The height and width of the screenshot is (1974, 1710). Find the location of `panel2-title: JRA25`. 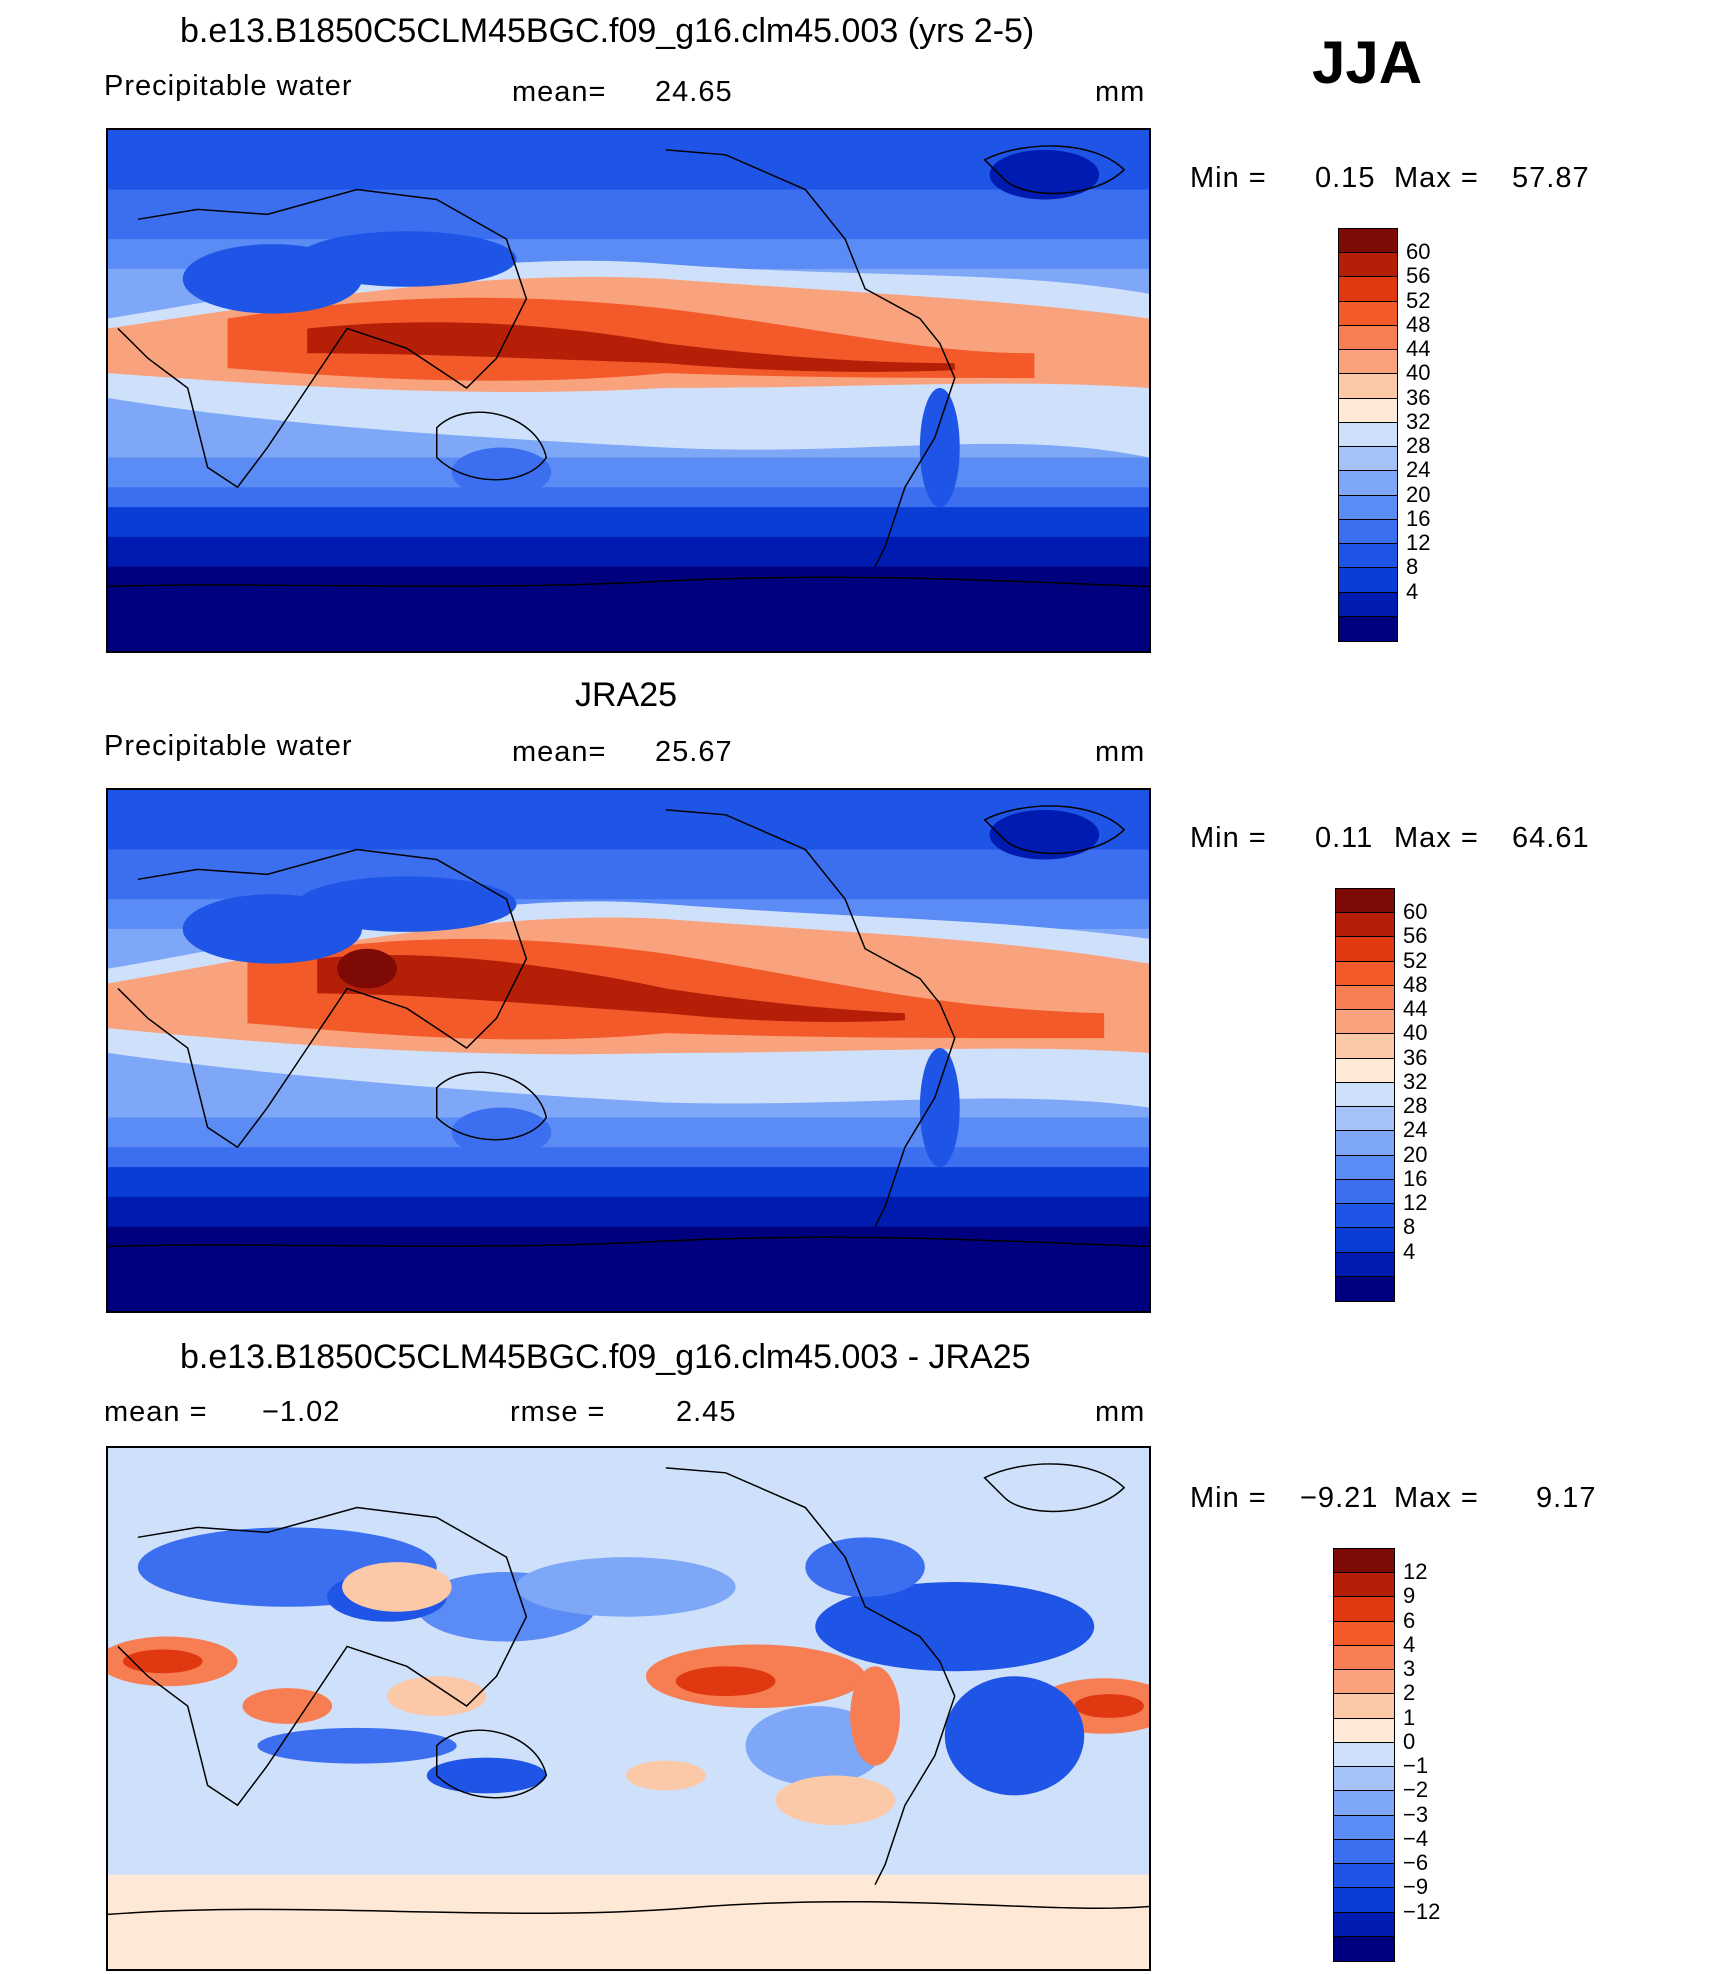

panel2-title: JRA25 is located at coordinates (626, 695).